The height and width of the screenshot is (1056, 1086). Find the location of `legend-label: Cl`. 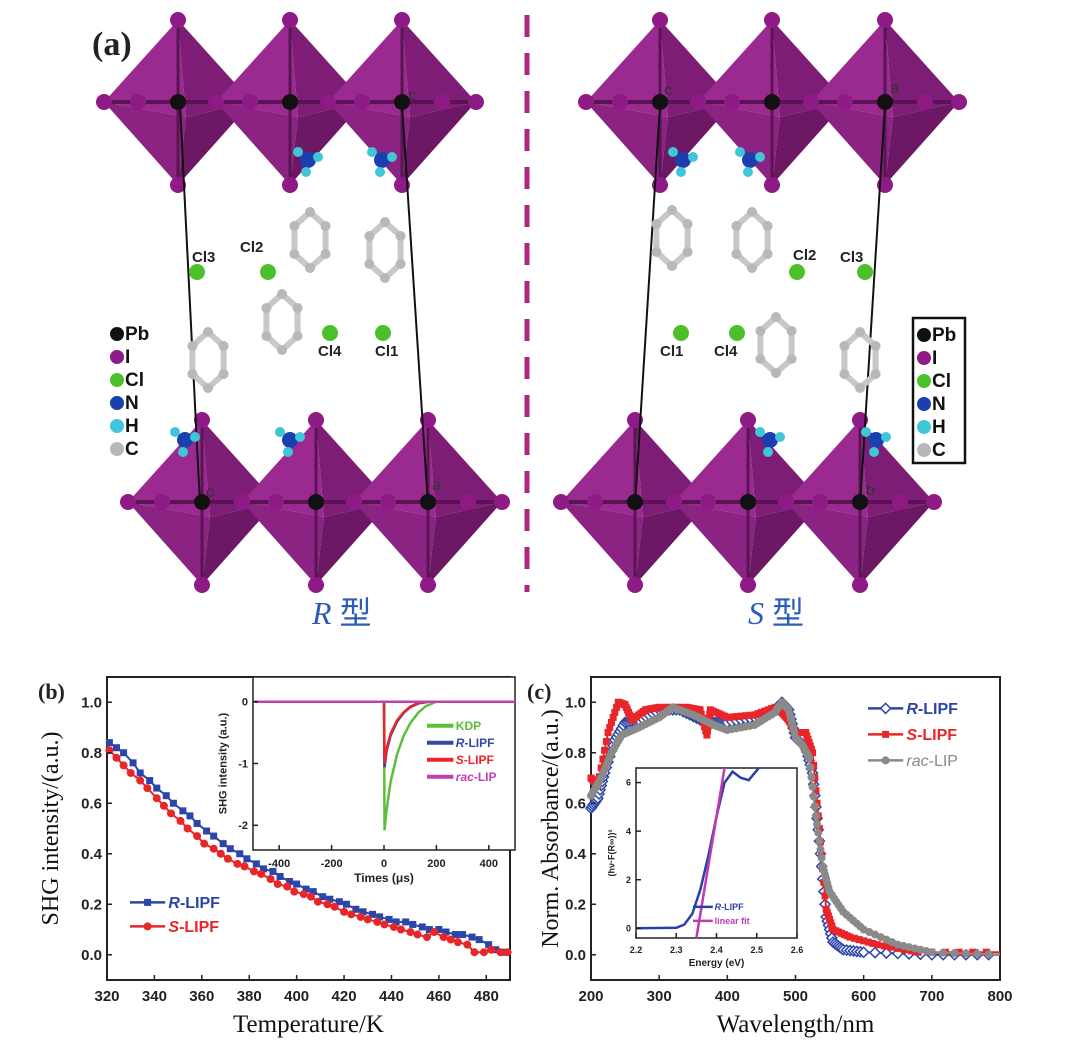

legend-label: Cl is located at coordinates (134, 380).